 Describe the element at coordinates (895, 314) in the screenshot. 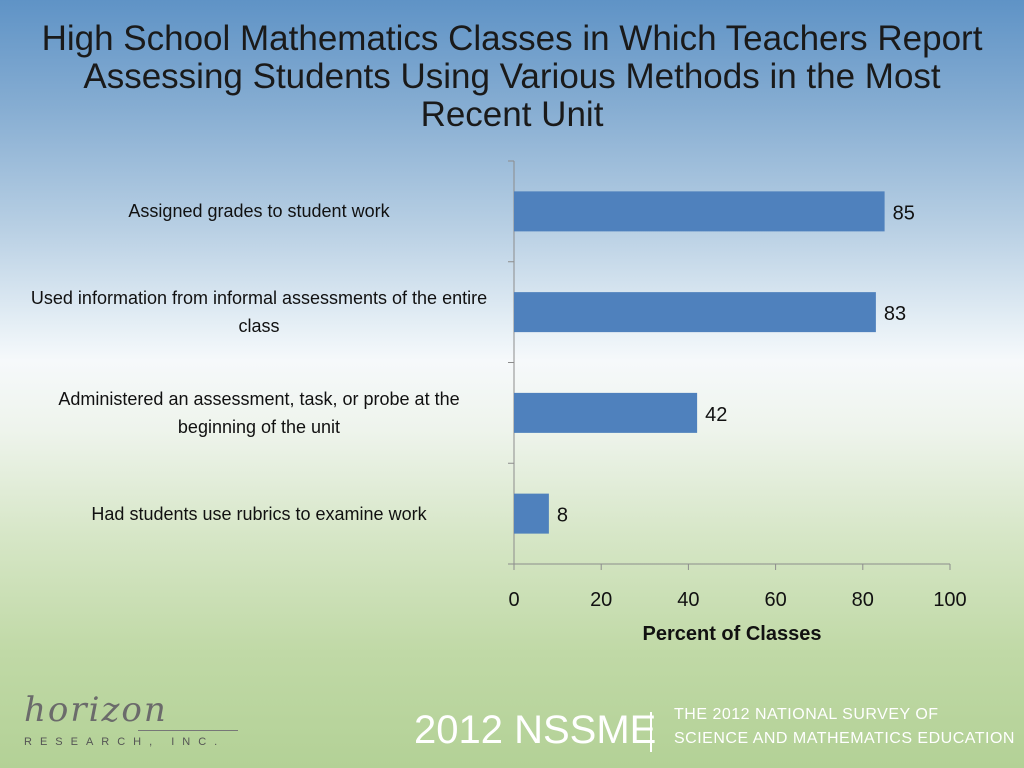

I see `data-label-1: 83` at that location.